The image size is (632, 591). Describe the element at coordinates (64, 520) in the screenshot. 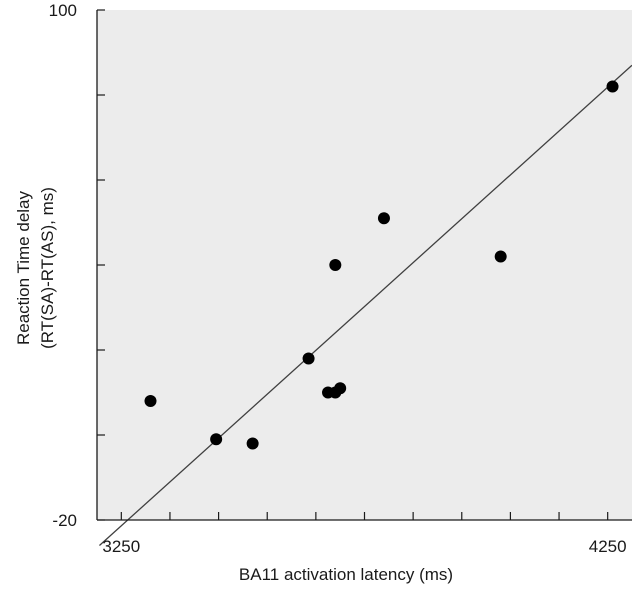

I see `y-tick-label: -20` at that location.